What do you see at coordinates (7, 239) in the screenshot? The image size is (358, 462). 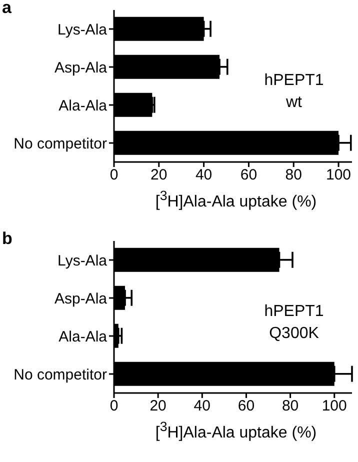 I see `chart-title: b` at bounding box center [7, 239].